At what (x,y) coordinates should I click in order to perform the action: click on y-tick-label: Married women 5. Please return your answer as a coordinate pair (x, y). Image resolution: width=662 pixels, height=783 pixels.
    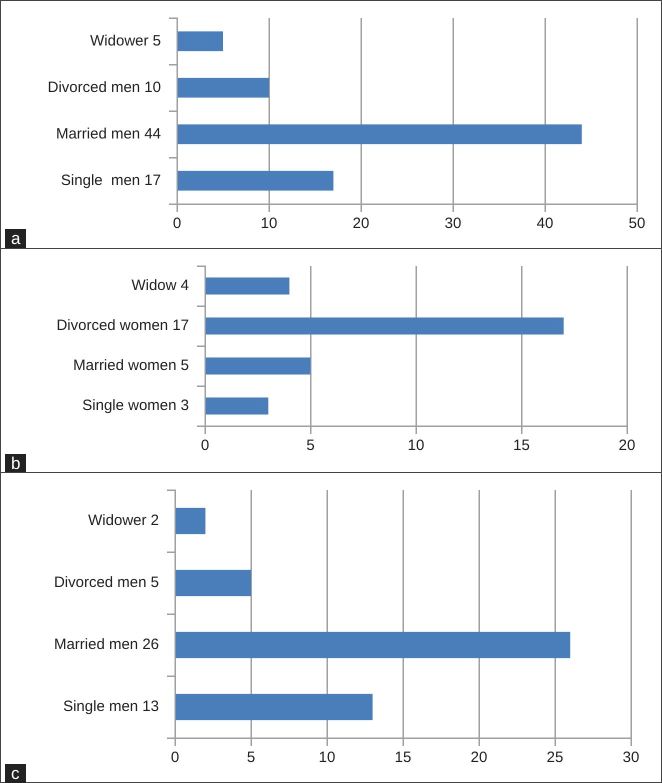
    Looking at the image, I should click on (131, 365).